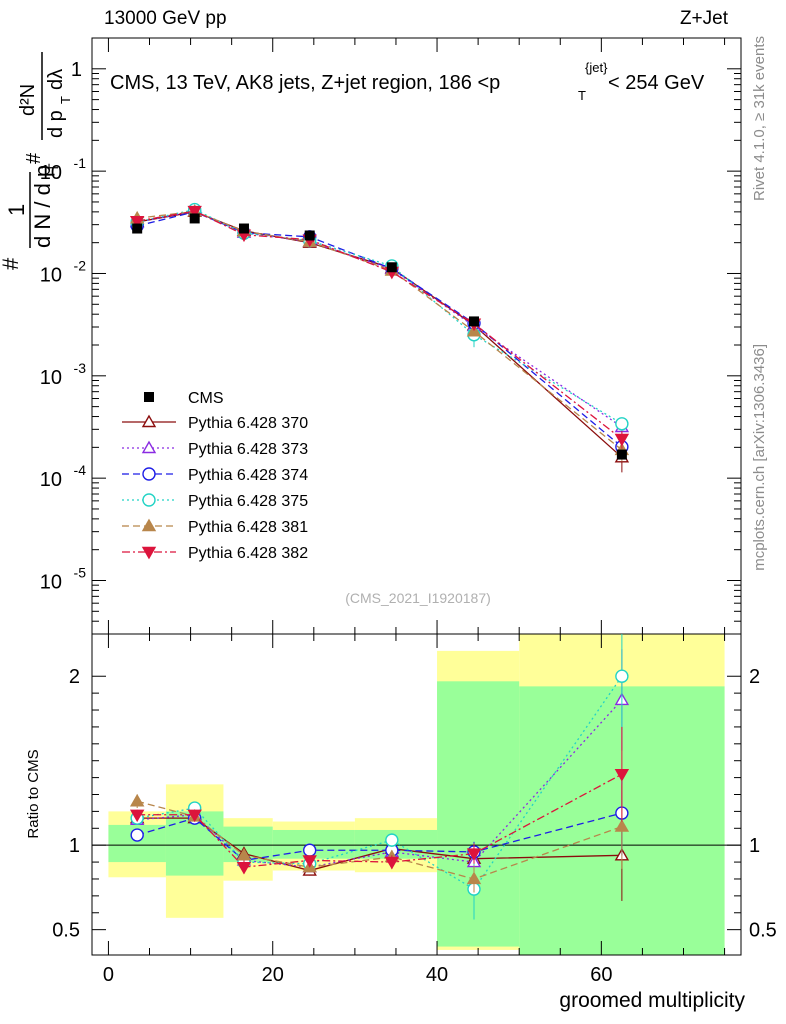 The image size is (786, 1024). Describe the element at coordinates (34, 158) in the screenshot. I see `y-label-hash-2: #` at that location.